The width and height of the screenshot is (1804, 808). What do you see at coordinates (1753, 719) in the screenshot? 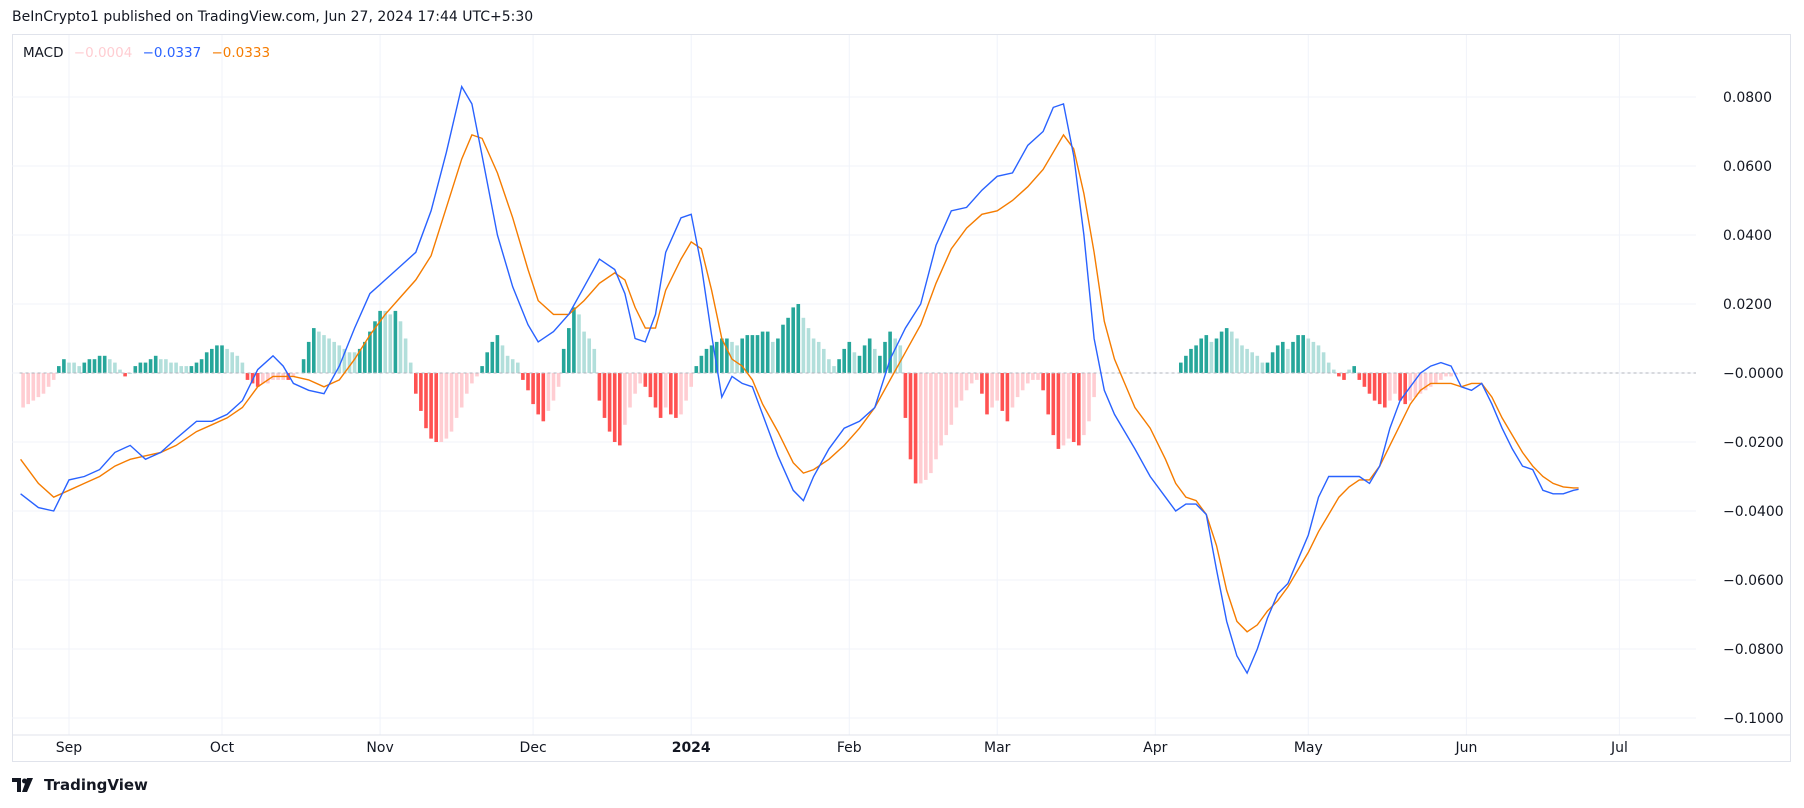
I see `y-tick-label: −0.1000` at bounding box center [1753, 719].